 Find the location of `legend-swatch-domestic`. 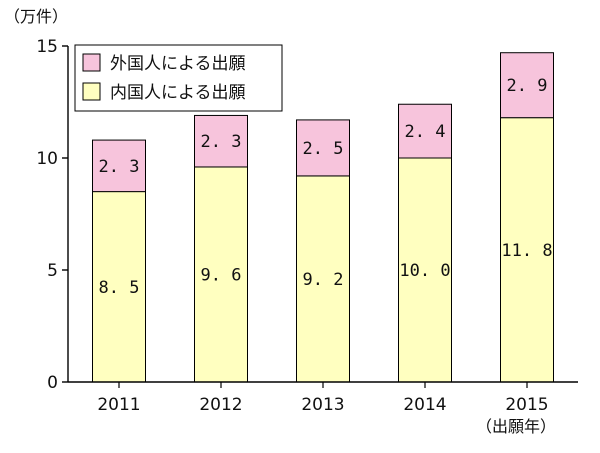

legend-swatch-domestic is located at coordinates (91, 91).